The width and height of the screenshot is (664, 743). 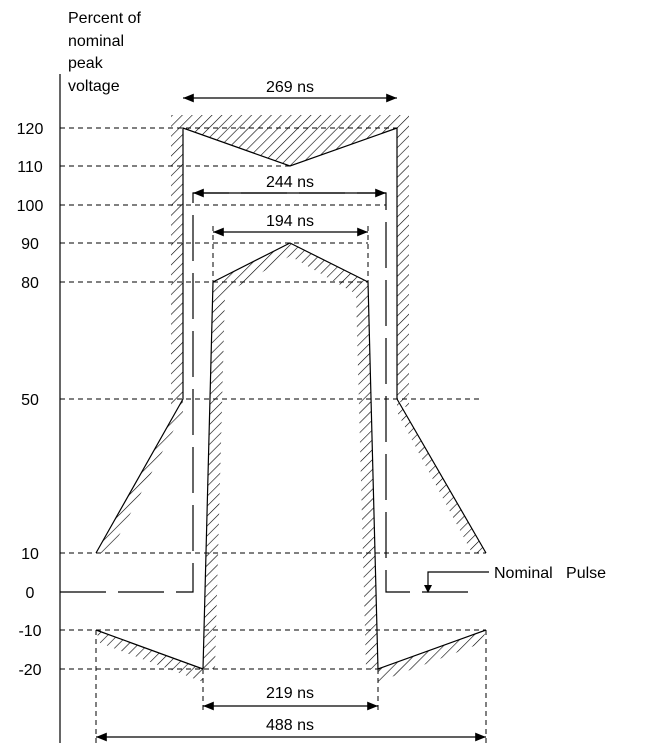 What do you see at coordinates (30, 593) in the screenshot?
I see `tick-0: 0` at bounding box center [30, 593].